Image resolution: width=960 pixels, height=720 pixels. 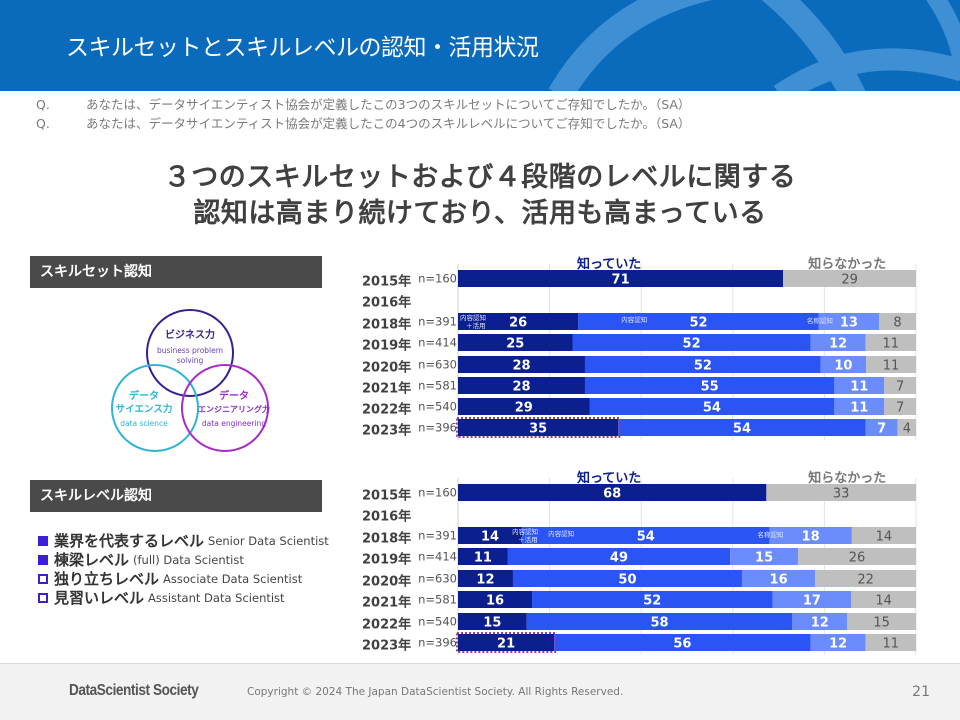 What do you see at coordinates (99, 598) in the screenshot?
I see `level-jp: 見習いレベル` at bounding box center [99, 598].